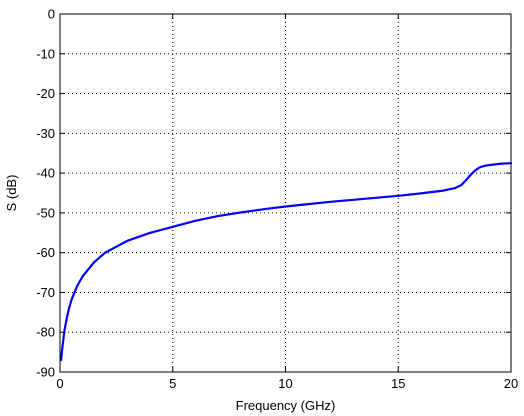  I want to click on y-tick-label: -90, so click(45, 372).